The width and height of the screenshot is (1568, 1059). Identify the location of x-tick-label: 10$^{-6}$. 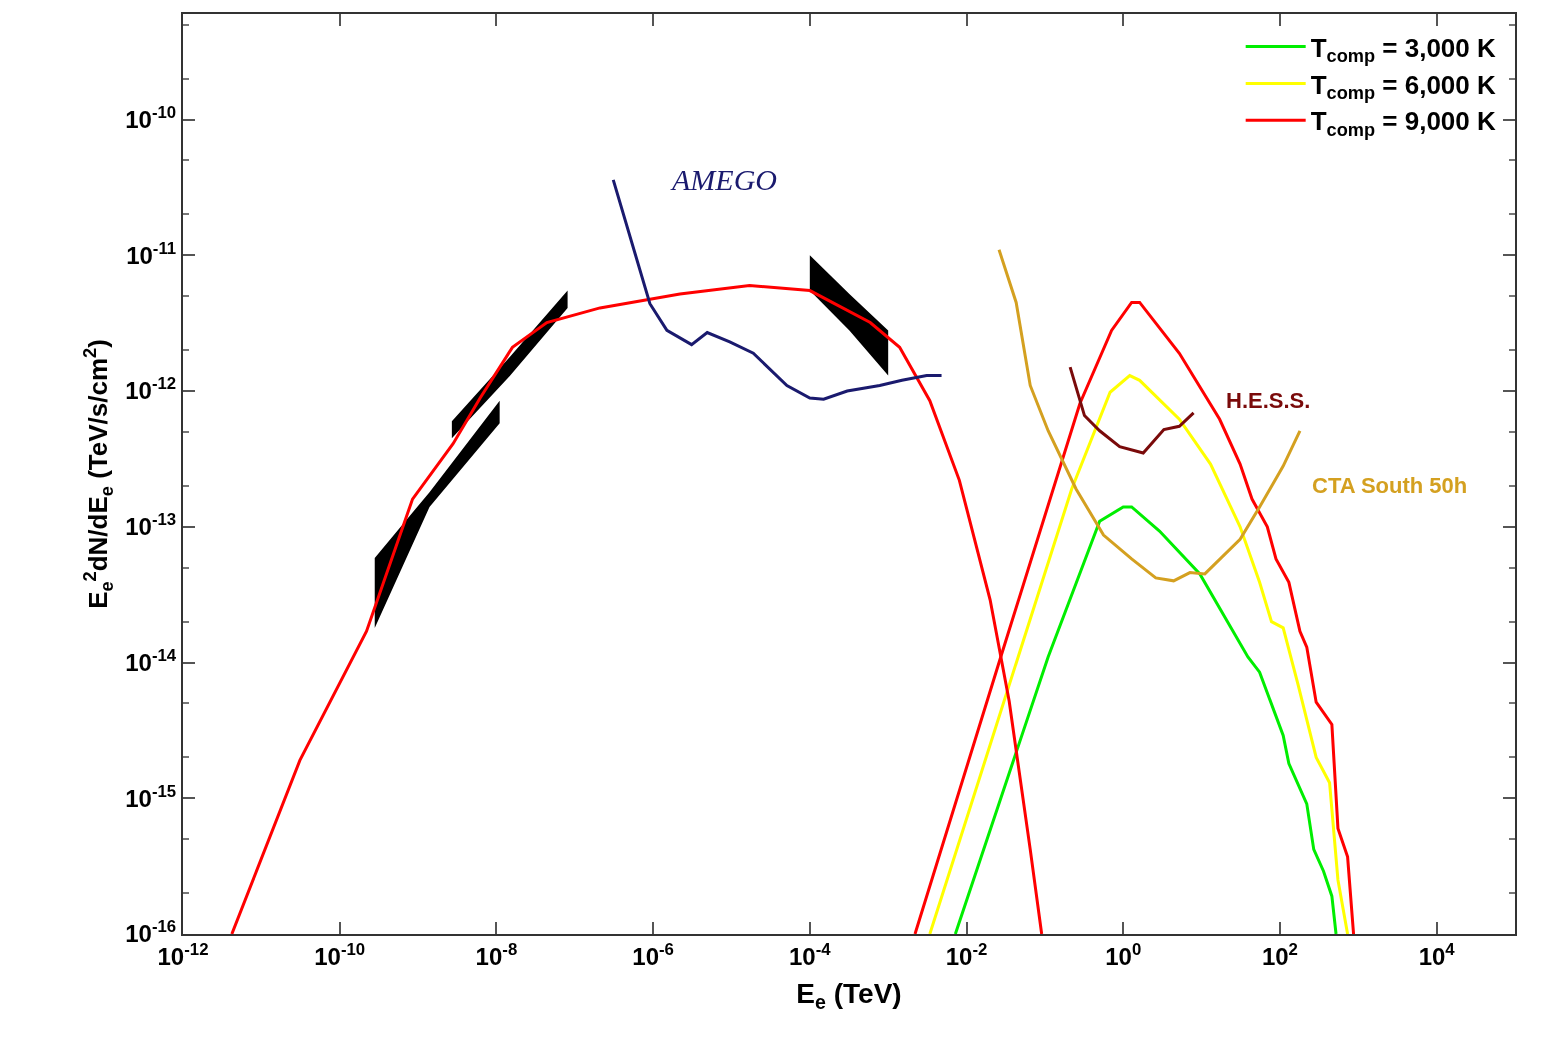
(653, 954).